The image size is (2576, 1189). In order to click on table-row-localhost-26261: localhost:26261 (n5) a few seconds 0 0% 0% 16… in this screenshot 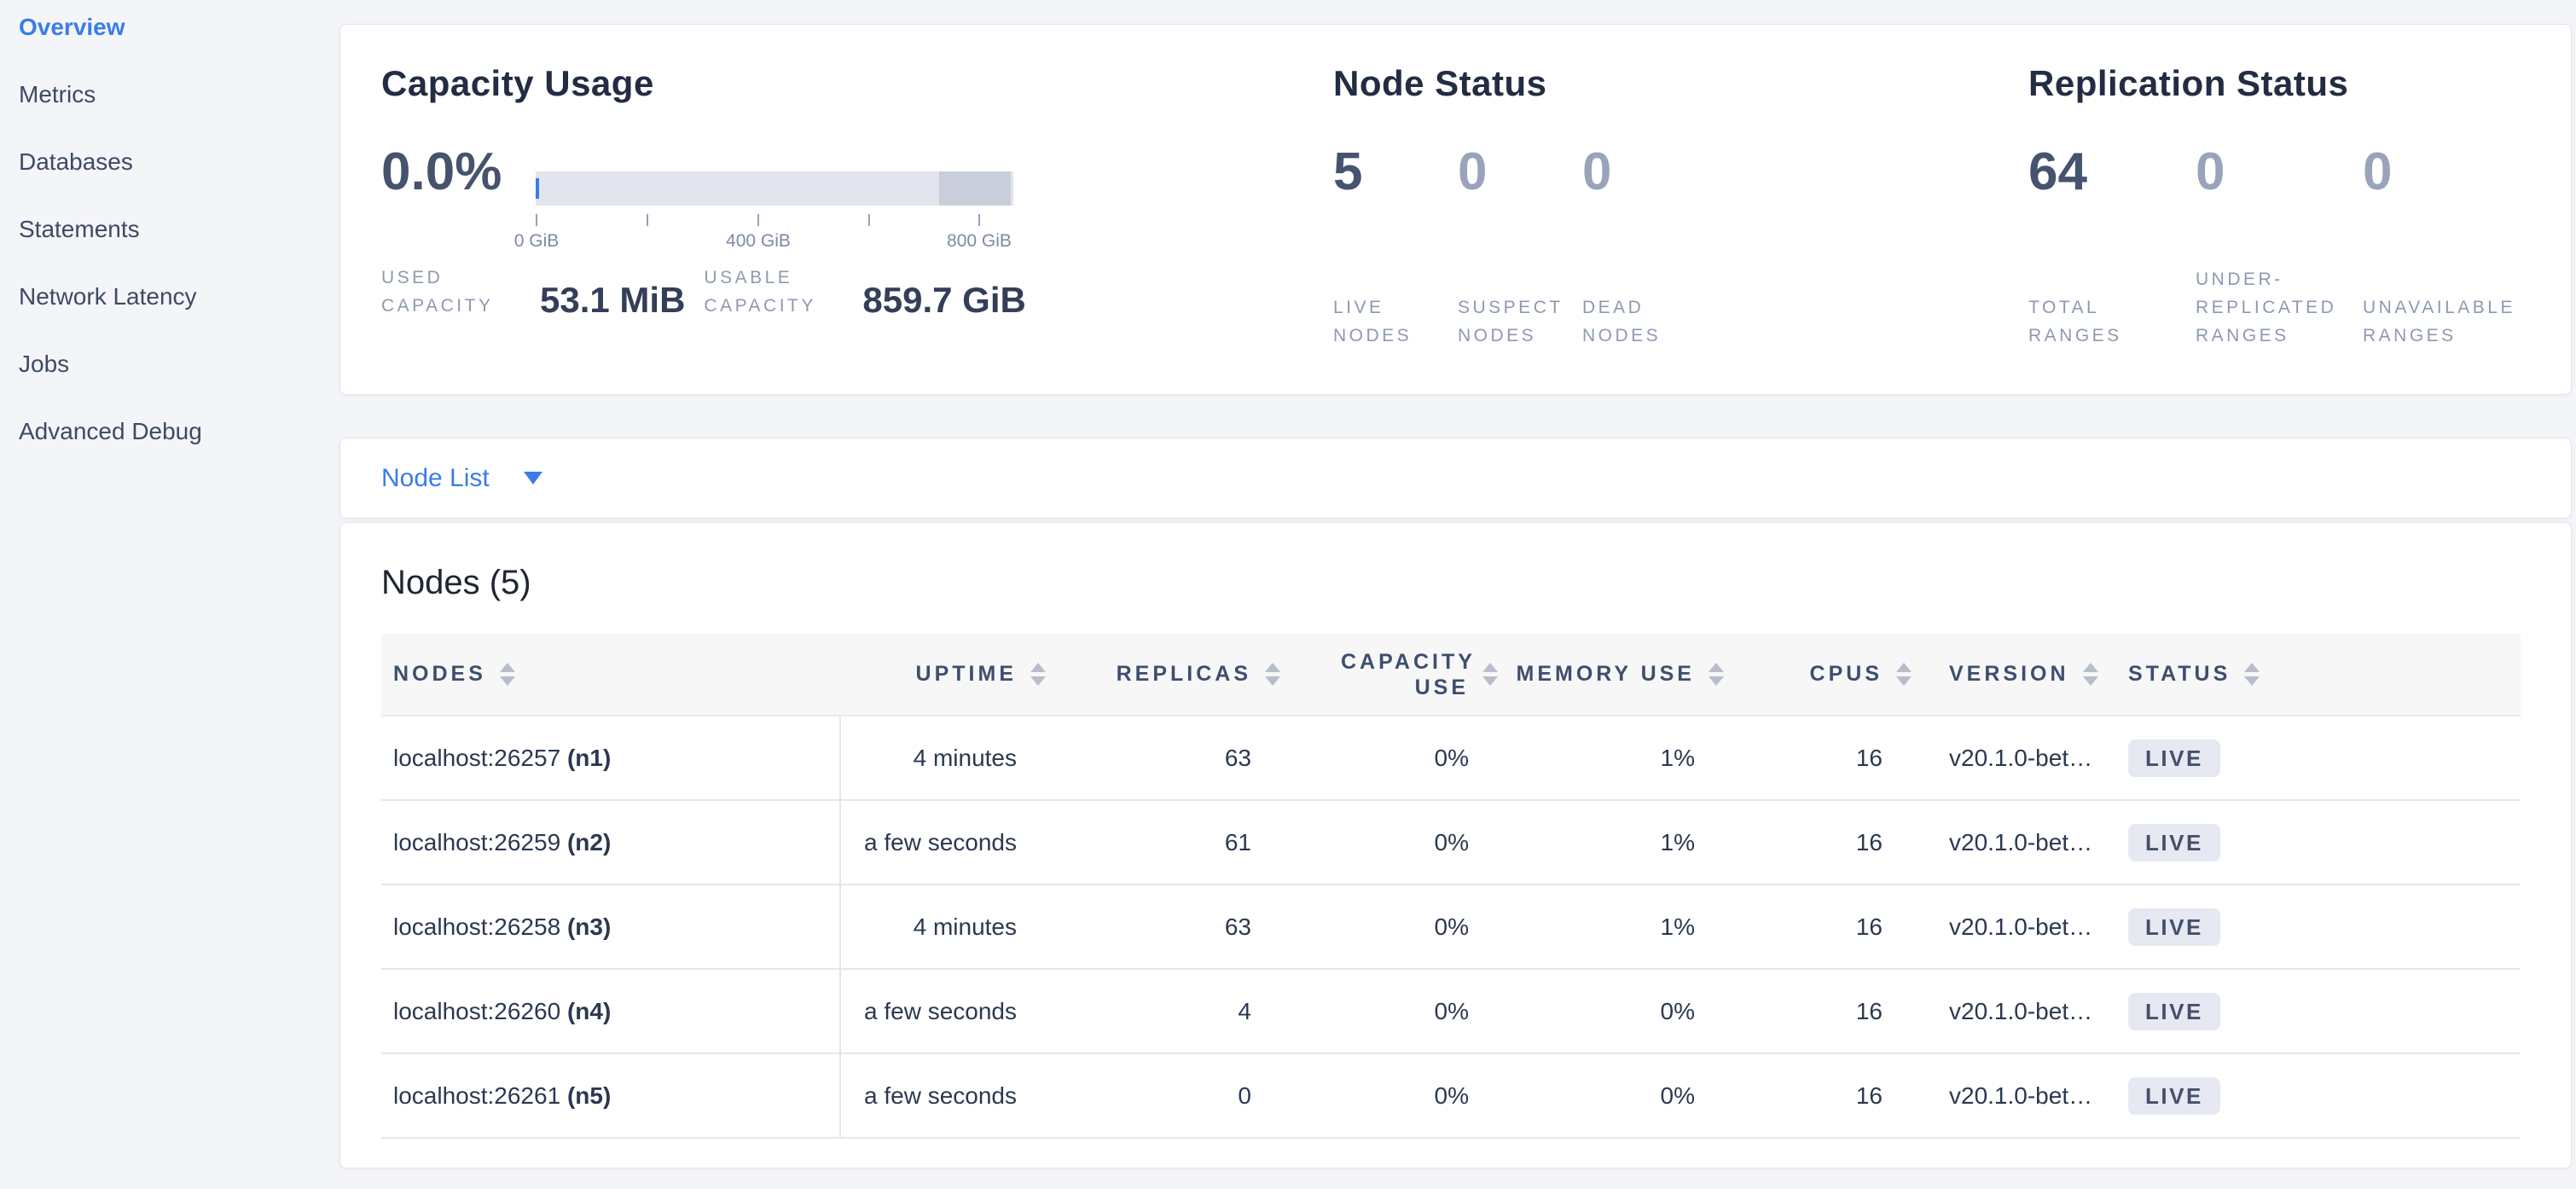, I will do `click(1451, 1096)`.